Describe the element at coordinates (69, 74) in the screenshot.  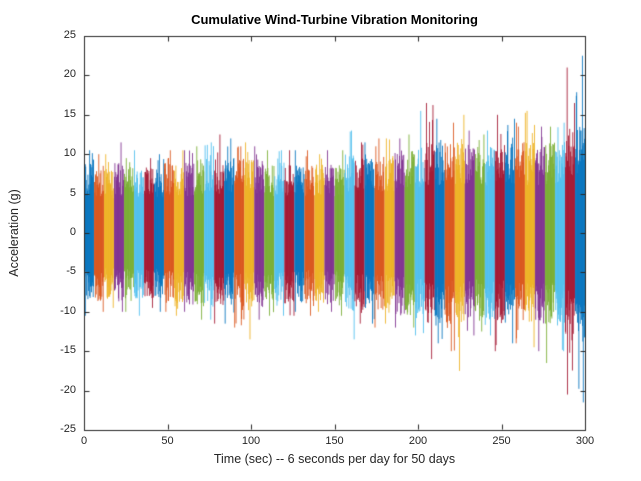
I see `y-tick-label: 20` at that location.